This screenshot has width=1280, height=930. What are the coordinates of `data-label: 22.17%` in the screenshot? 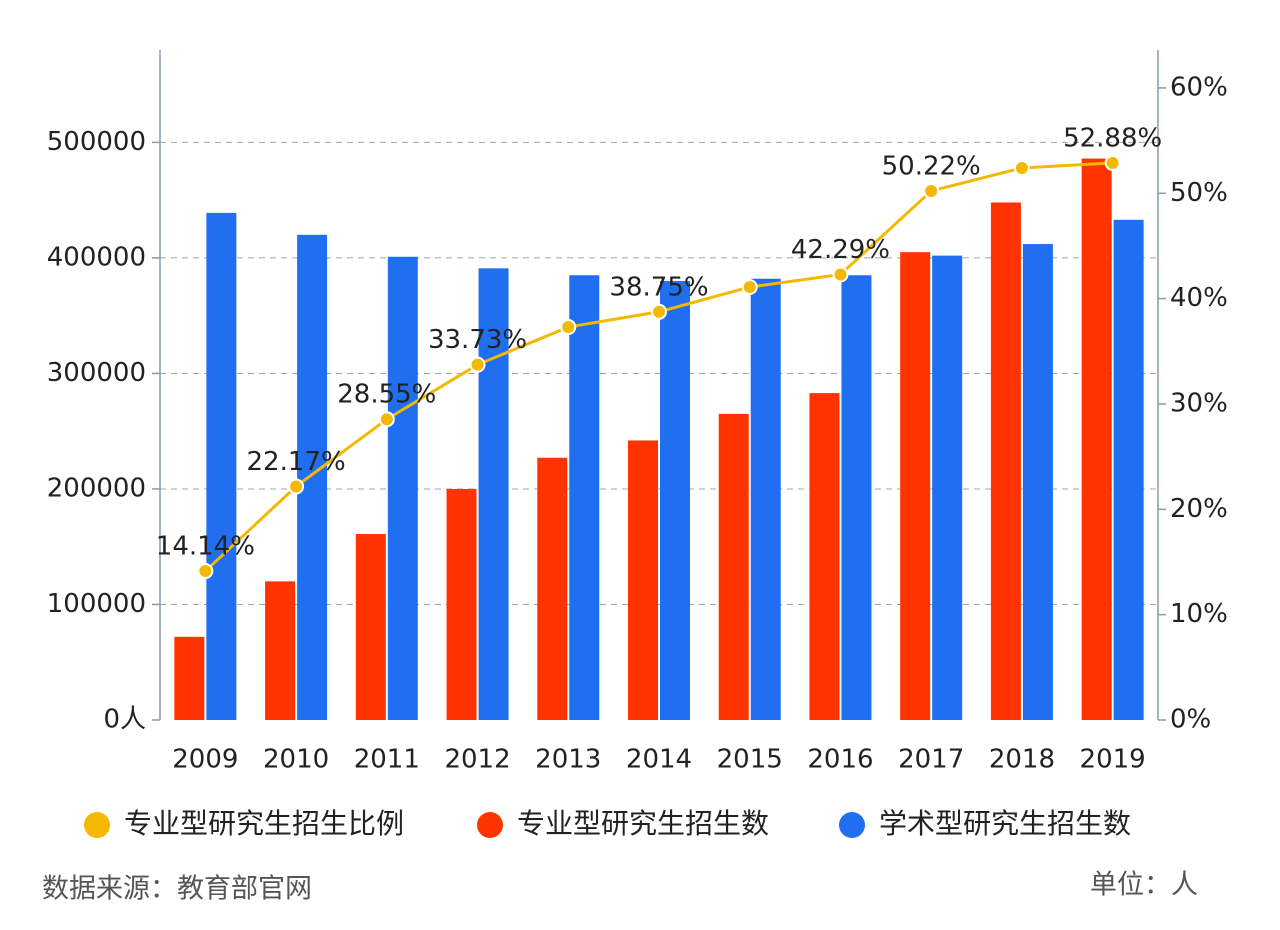 It's located at (296, 462).